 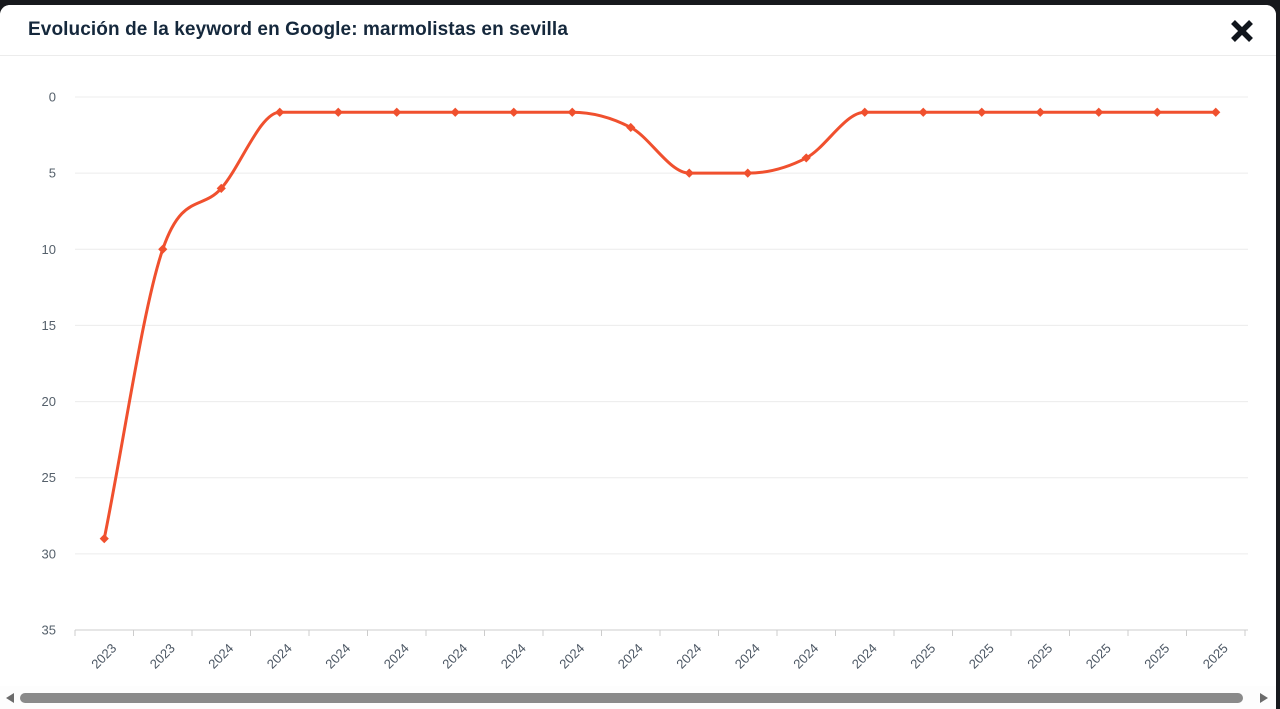 I want to click on y-axis-tick-label: 30, so click(x=49, y=553).